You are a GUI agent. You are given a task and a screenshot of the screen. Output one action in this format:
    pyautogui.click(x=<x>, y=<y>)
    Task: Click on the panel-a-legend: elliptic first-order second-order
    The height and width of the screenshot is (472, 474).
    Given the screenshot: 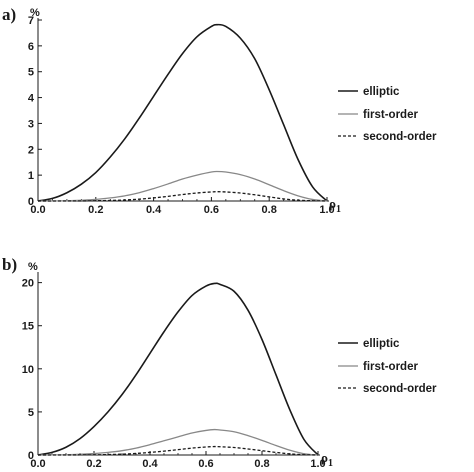 What is the action you would take?
    pyautogui.click(x=387, y=114)
    